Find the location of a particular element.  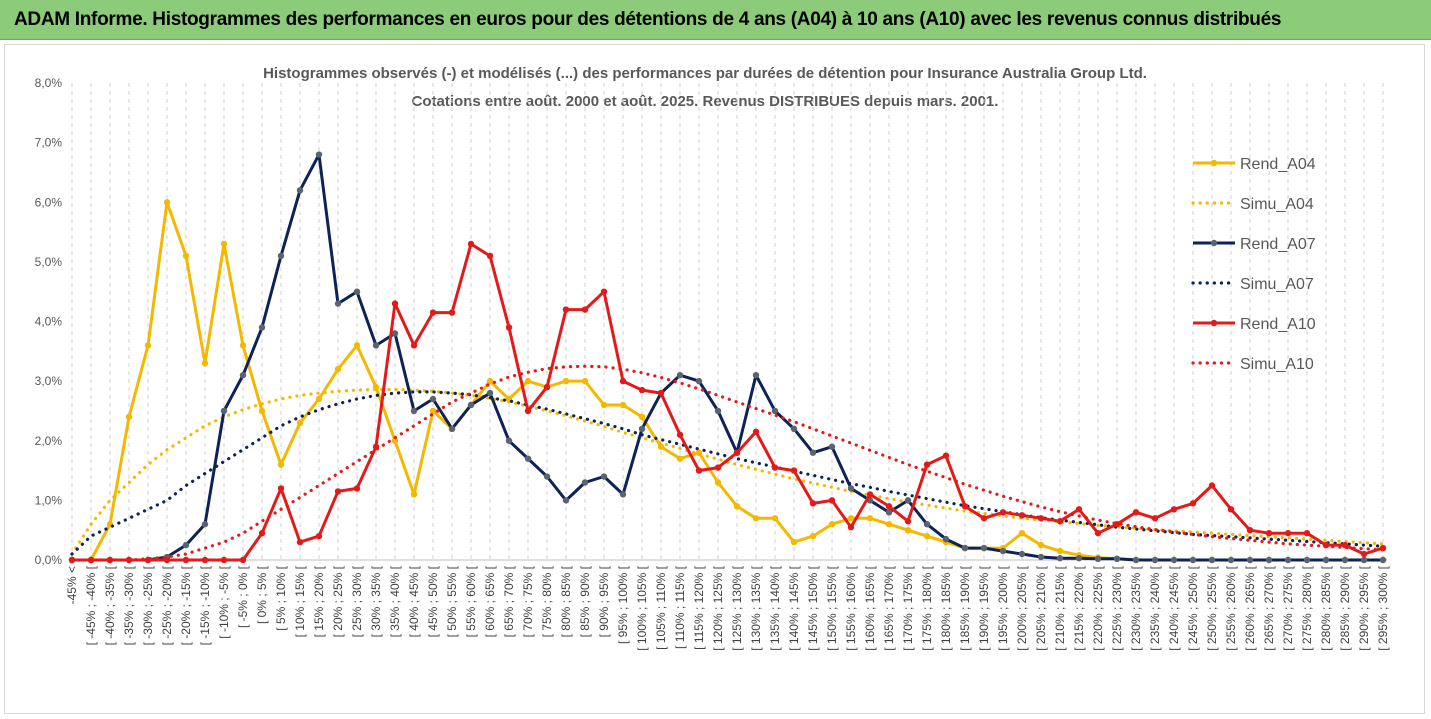

y-tick-label: 4,0% is located at coordinates (49, 322).